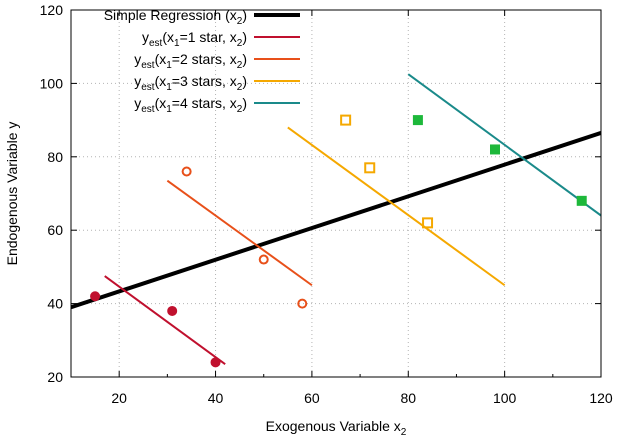  Describe the element at coordinates (165, 320) in the screenshot. I see `series-1-line` at that location.